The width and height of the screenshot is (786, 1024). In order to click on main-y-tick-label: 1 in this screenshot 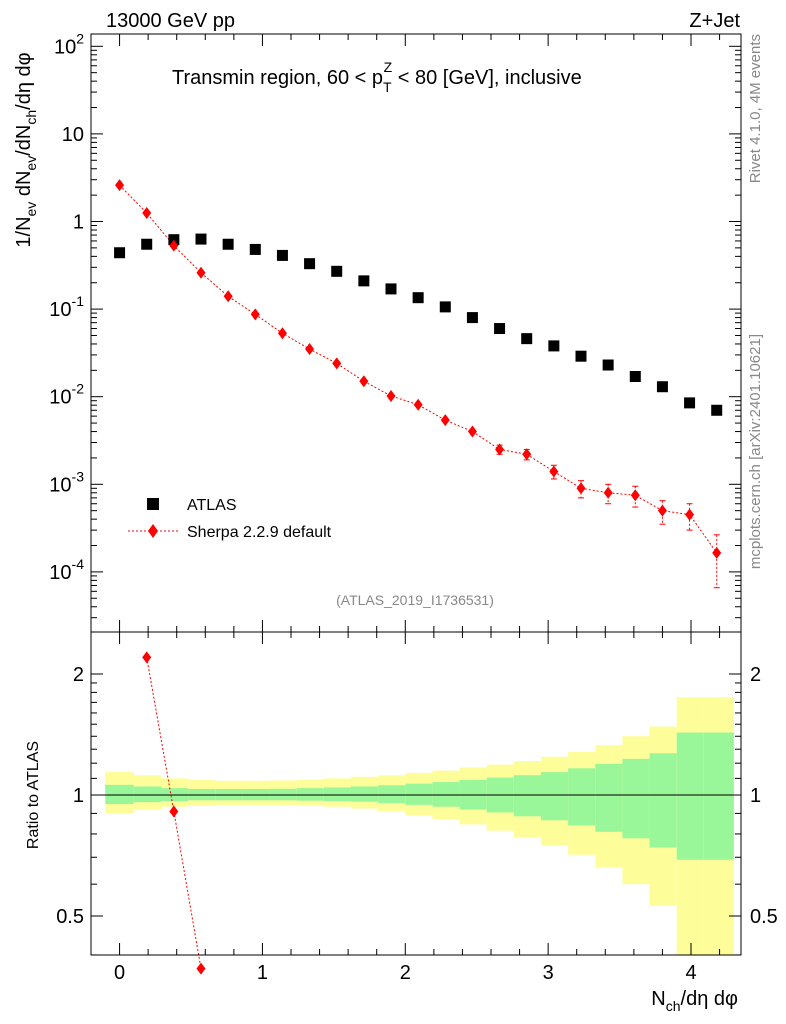, I will do `click(78, 223)`.